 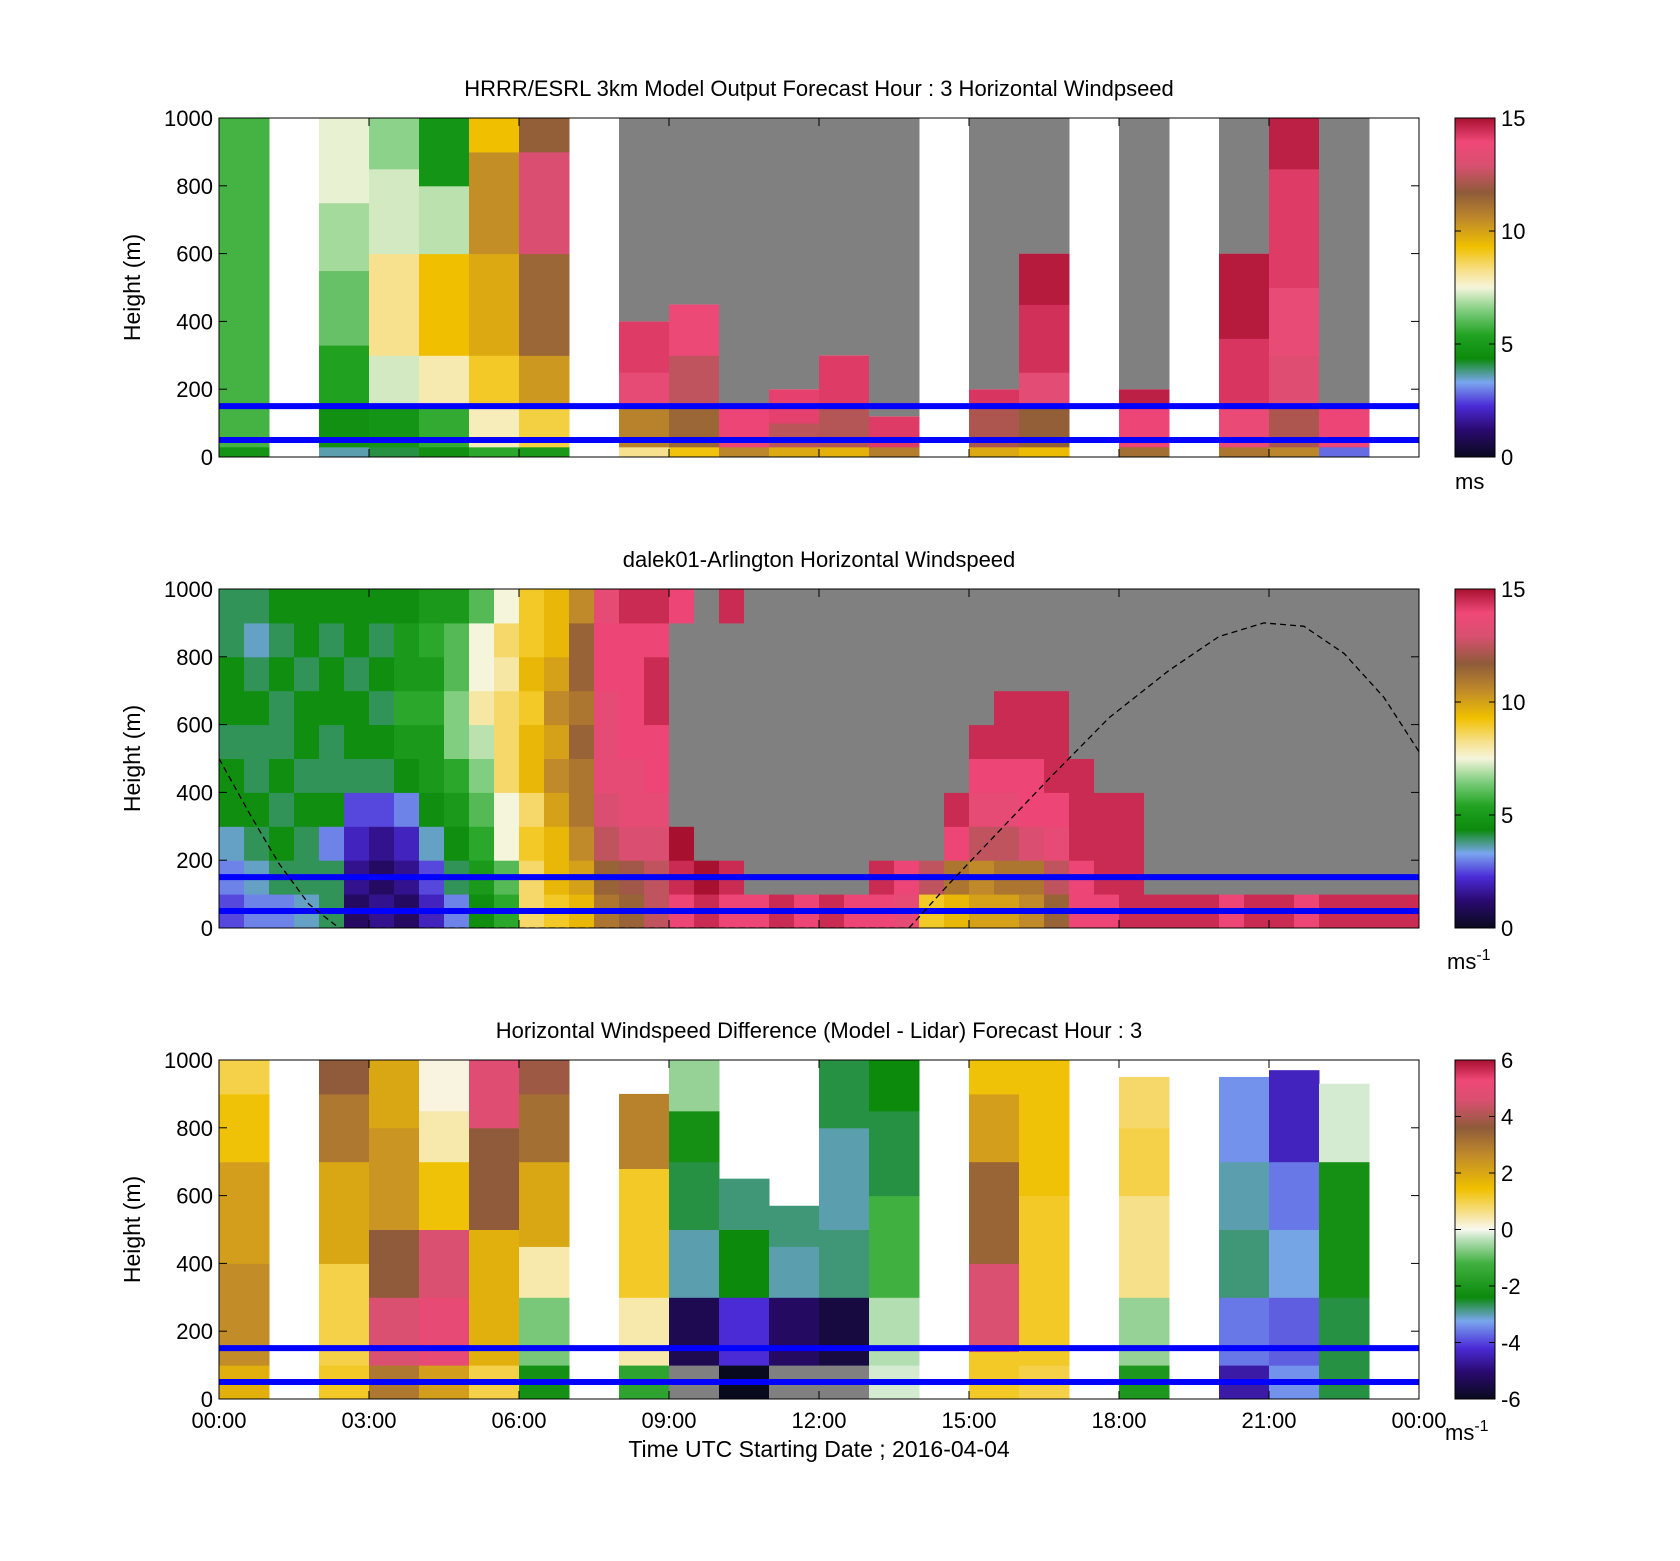 I want to click on y-tick-label: 1000, so click(x=188, y=1060).